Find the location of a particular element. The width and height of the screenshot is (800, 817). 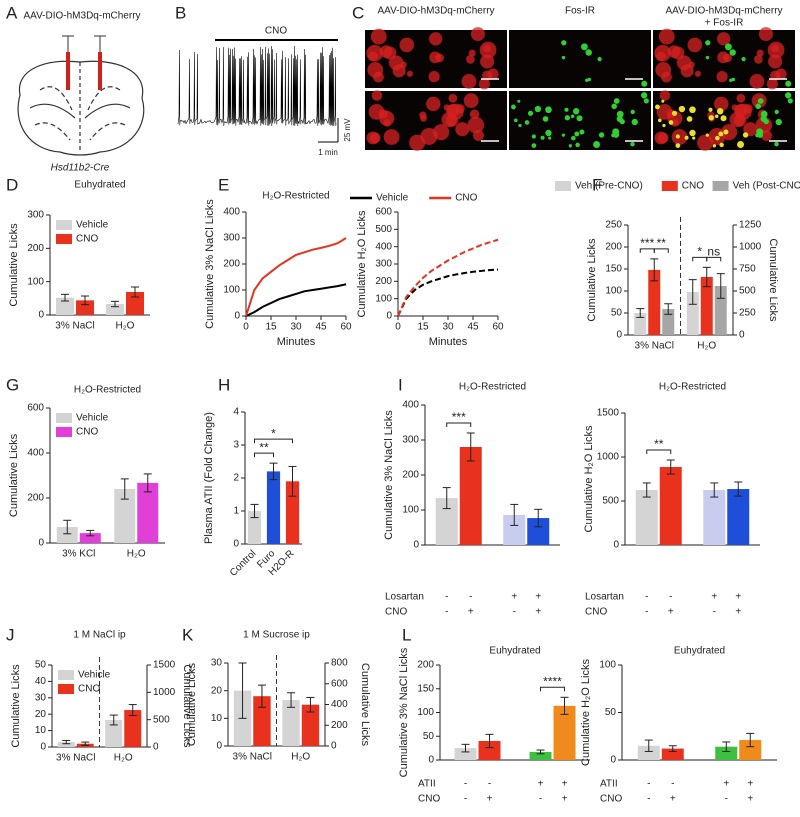

mouse-line: Hsd11b2-Cre is located at coordinates (80, 168).